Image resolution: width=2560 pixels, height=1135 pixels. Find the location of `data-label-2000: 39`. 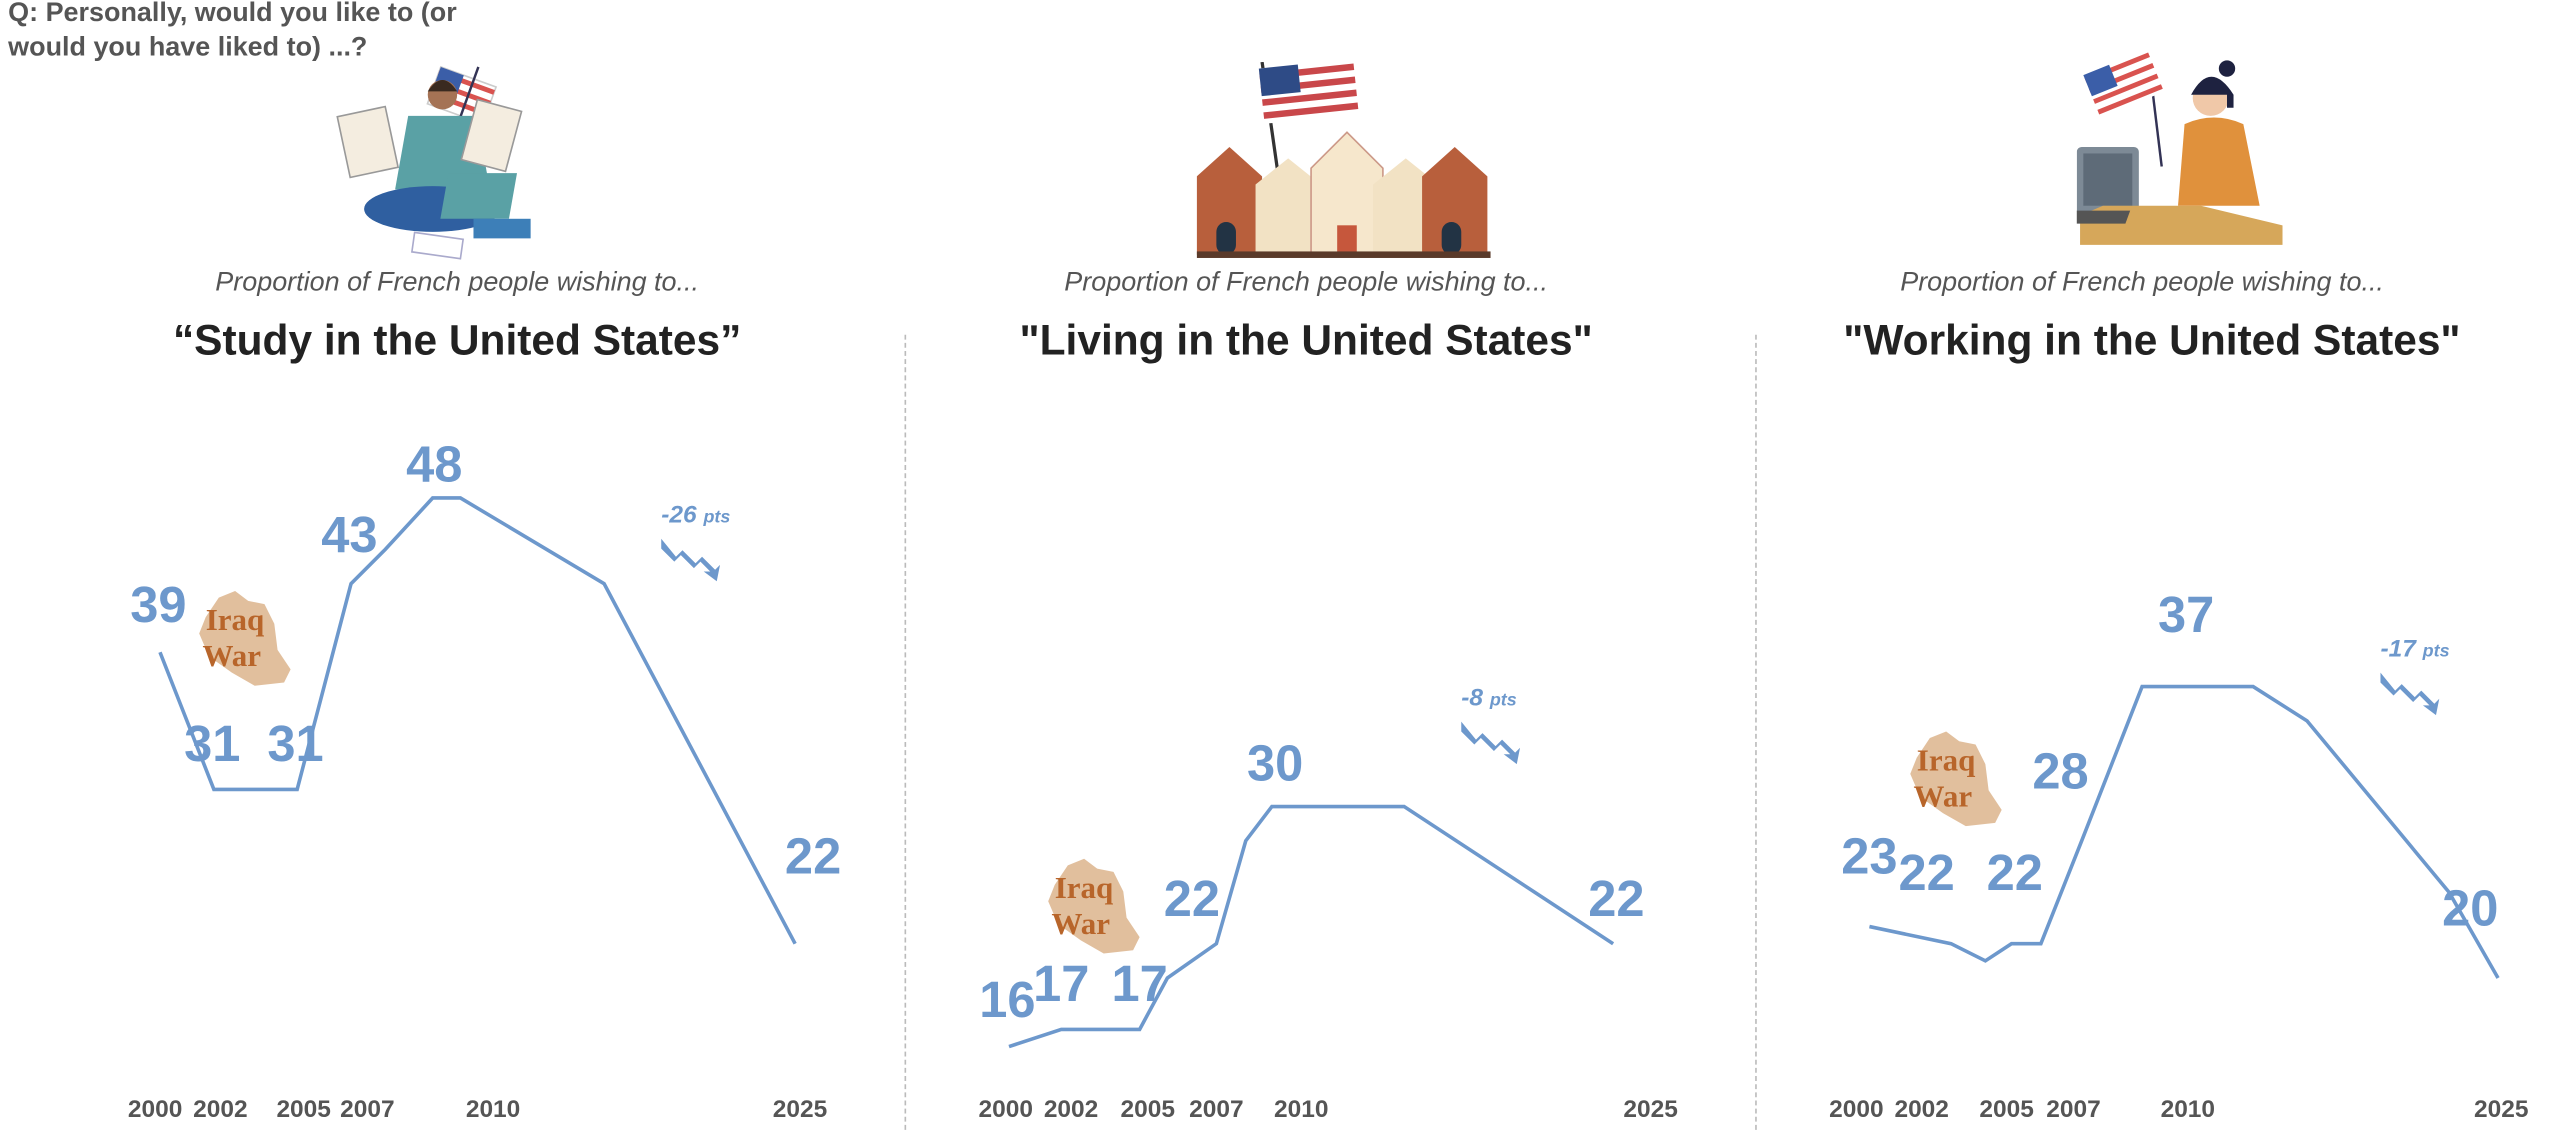

data-label-2000: 39 is located at coordinates (158, 604).